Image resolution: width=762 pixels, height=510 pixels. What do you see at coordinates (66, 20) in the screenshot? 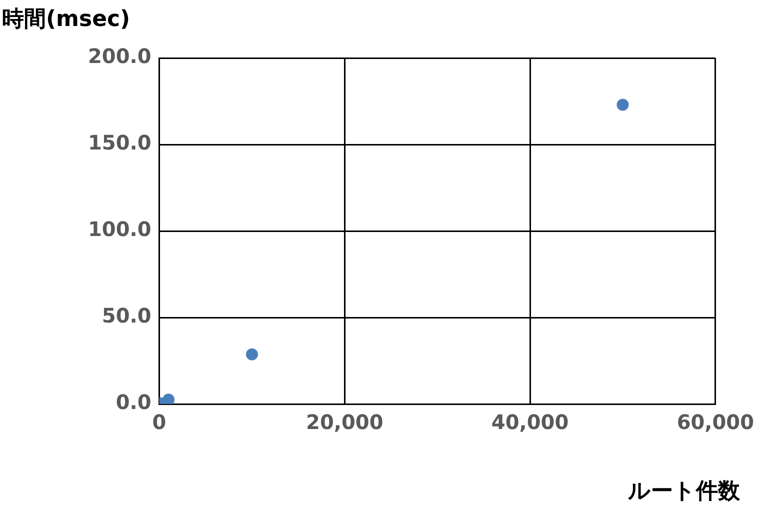
I see `y-axis-title: 時間(msec)` at bounding box center [66, 20].